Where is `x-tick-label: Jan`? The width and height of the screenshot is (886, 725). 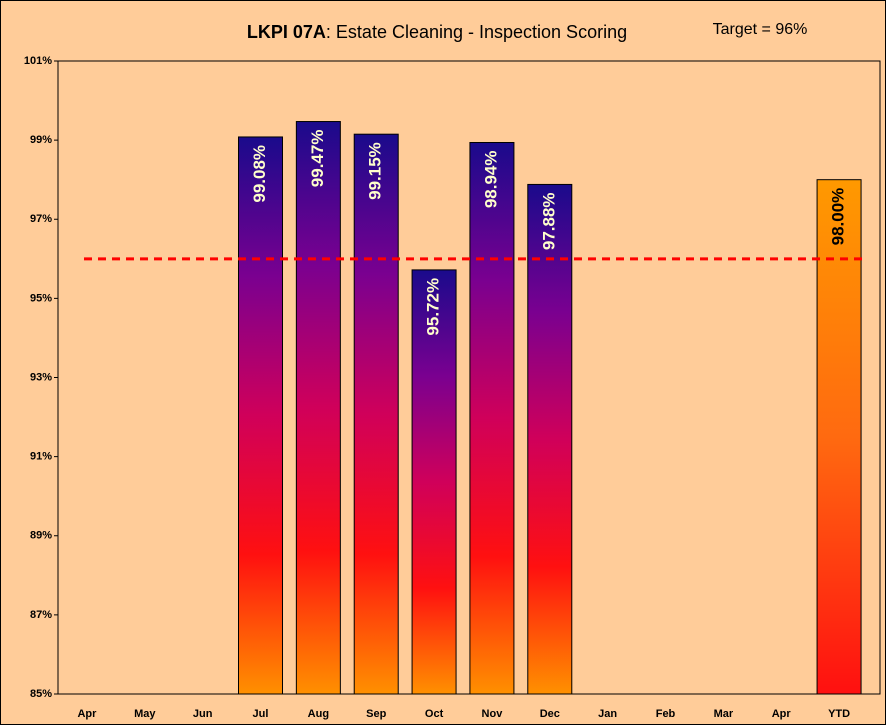 x-tick-label: Jan is located at coordinates (607, 714).